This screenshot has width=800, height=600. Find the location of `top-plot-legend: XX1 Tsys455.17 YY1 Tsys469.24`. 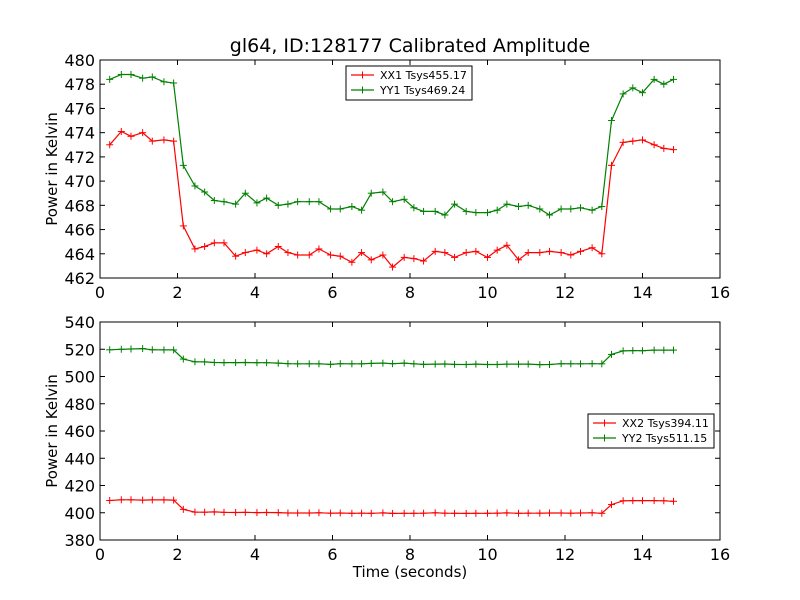

top-plot-legend: XX1 Tsys455.17 YY1 Tsys469.24 is located at coordinates (409, 83).